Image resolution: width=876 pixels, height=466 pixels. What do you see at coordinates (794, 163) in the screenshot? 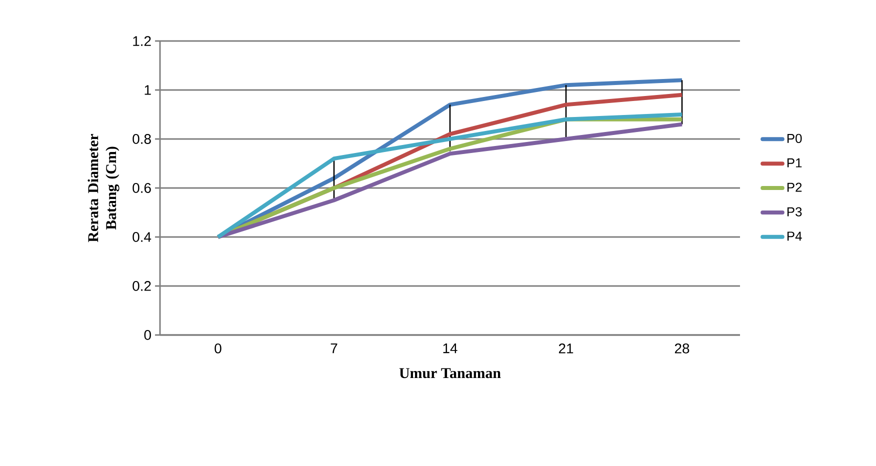
I see `legend-label: P1` at bounding box center [794, 163].